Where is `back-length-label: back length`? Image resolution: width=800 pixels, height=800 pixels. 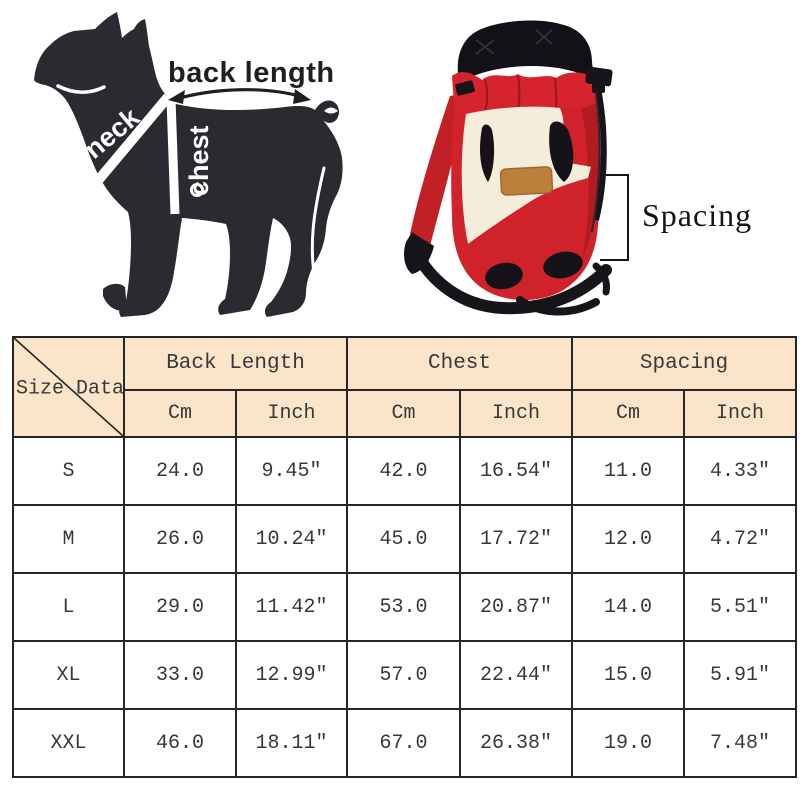 back-length-label: back length is located at coordinates (251, 73).